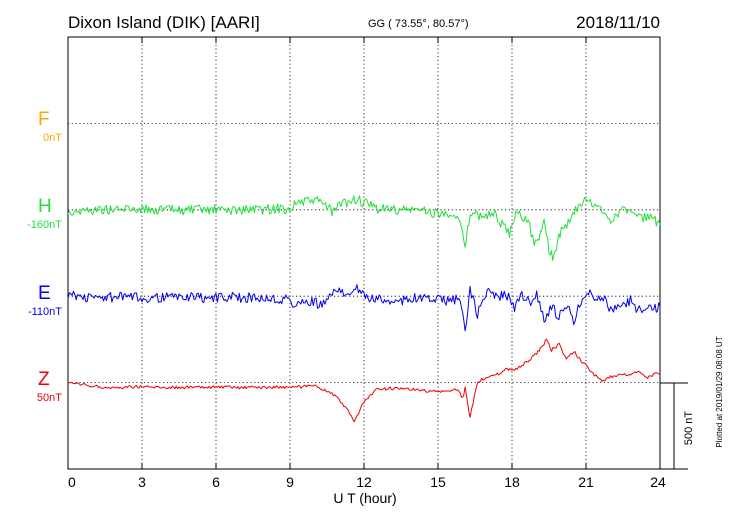  Describe the element at coordinates (658, 482) in the screenshot. I see `x-tick-label: 24` at that location.